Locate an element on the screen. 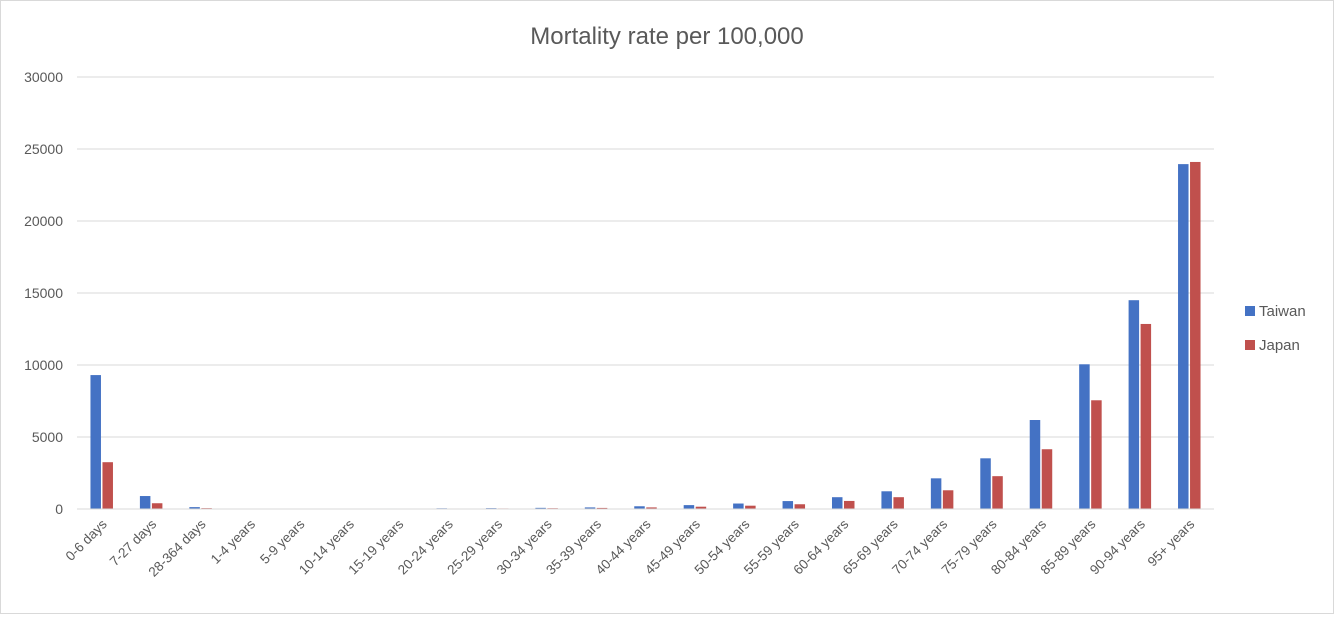 The width and height of the screenshot is (1334, 618). x-tick-label: 1-4 years is located at coordinates (233, 541).